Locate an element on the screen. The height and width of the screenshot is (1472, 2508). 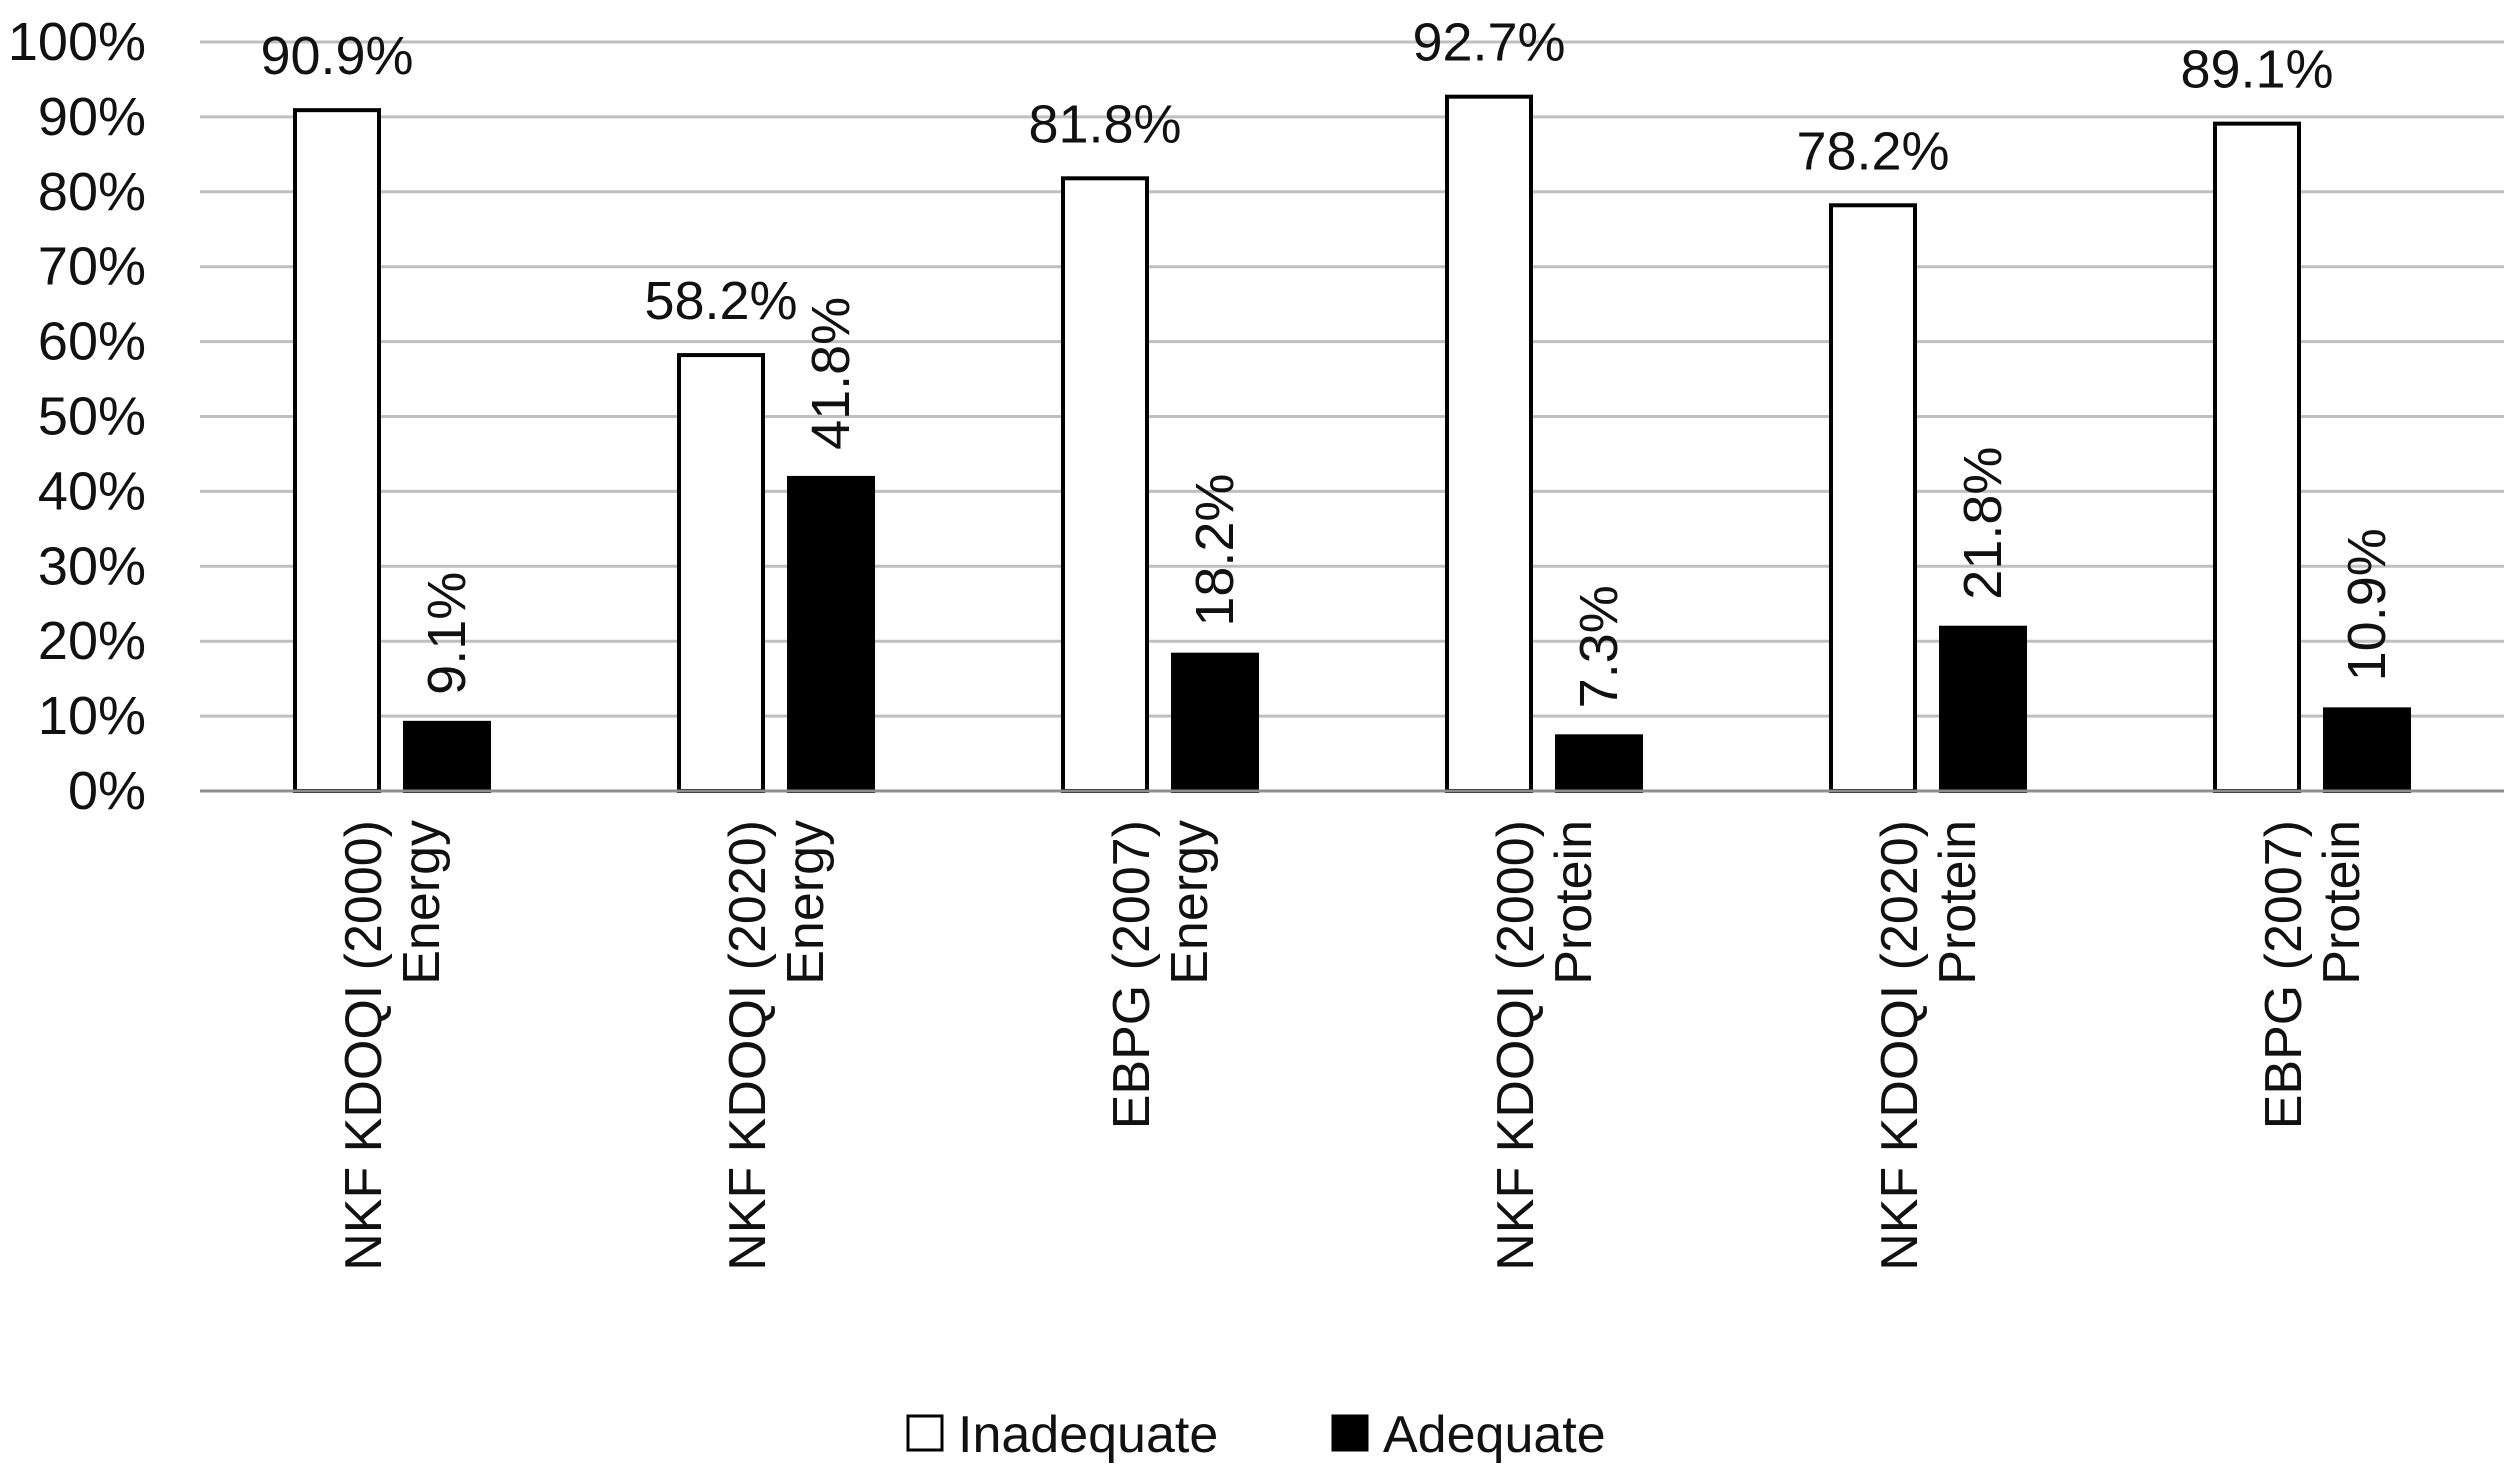
y-tick-label: 20% is located at coordinates (92, 641).